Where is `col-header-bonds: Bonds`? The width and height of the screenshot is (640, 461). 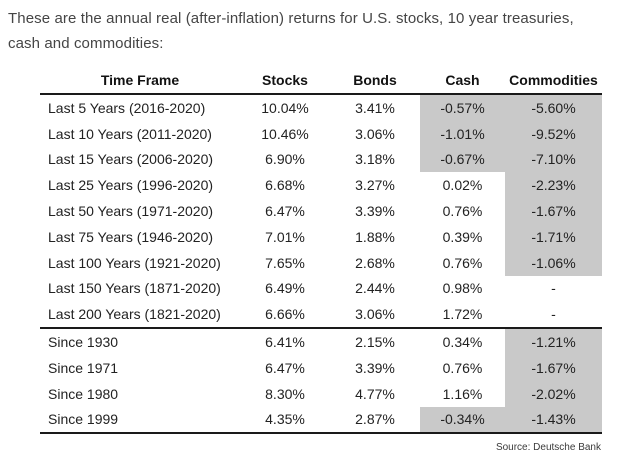 col-header-bonds: Bonds is located at coordinates (375, 82).